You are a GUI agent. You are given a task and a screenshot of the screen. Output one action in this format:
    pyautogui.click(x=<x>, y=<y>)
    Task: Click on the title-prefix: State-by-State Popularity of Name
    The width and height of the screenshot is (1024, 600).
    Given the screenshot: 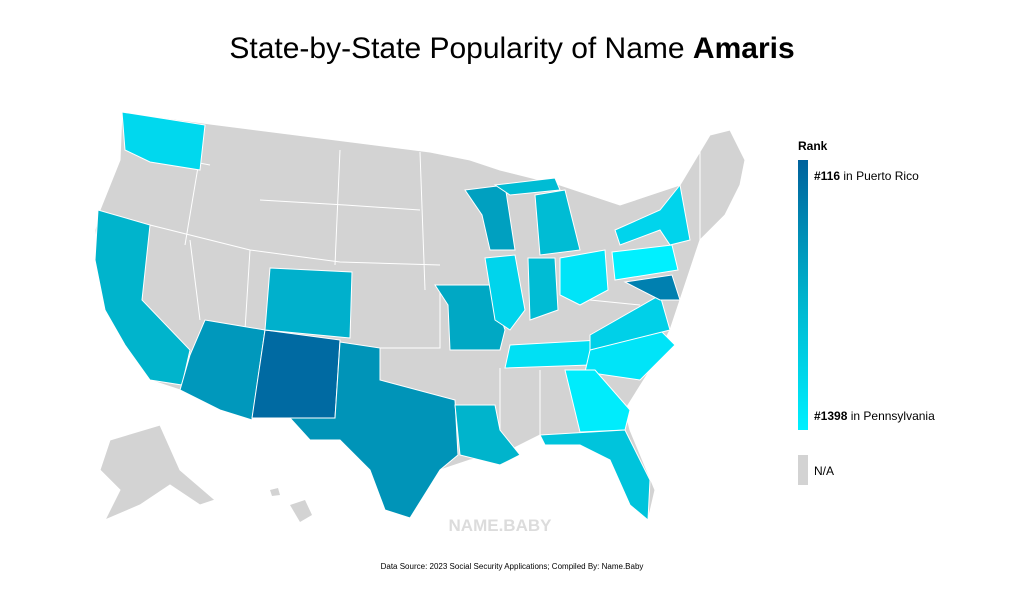 What is the action you would take?
    pyautogui.click(x=456, y=48)
    